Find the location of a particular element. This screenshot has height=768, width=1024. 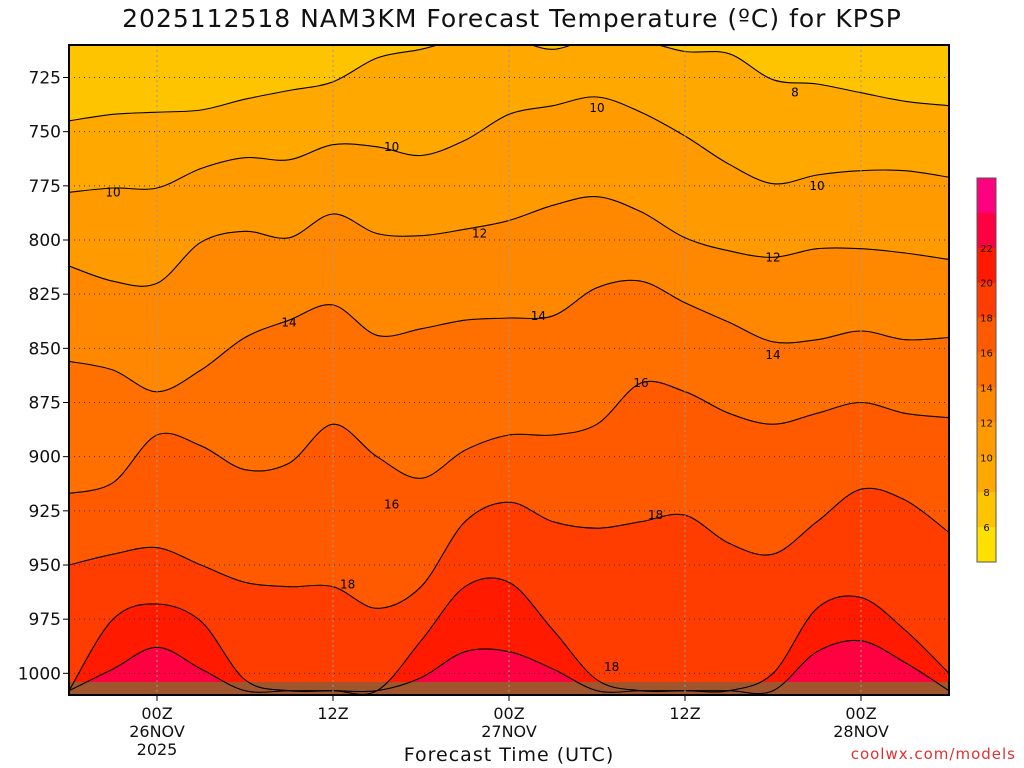

colorbar-label: 22 is located at coordinates (986, 249).